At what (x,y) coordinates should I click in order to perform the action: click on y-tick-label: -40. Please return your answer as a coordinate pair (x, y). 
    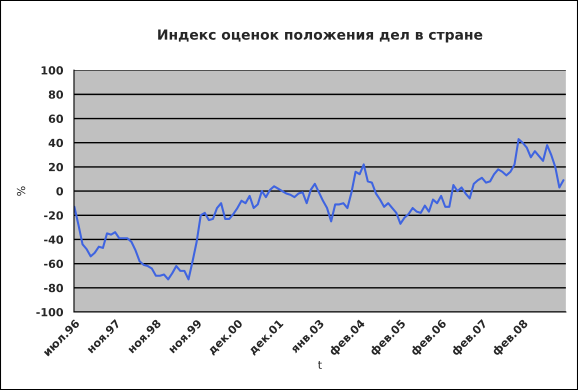
    Looking at the image, I should click on (54, 239).